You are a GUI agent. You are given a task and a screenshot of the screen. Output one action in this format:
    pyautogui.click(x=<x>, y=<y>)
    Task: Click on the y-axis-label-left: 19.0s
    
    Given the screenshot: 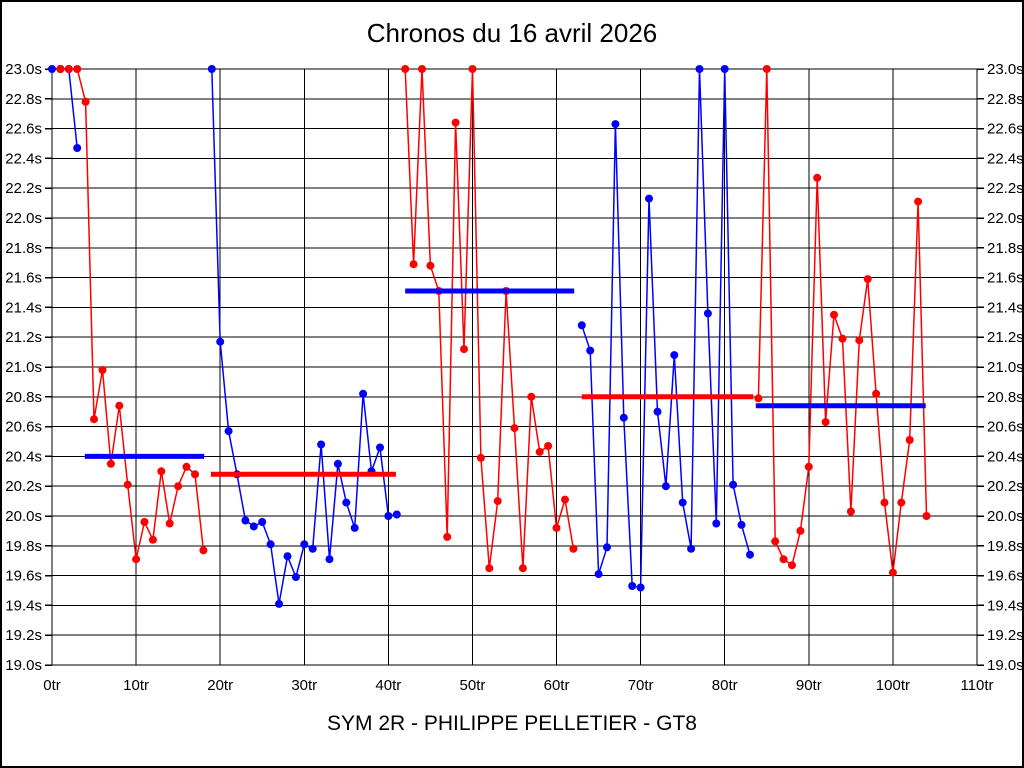 What is the action you would take?
    pyautogui.click(x=23, y=665)
    